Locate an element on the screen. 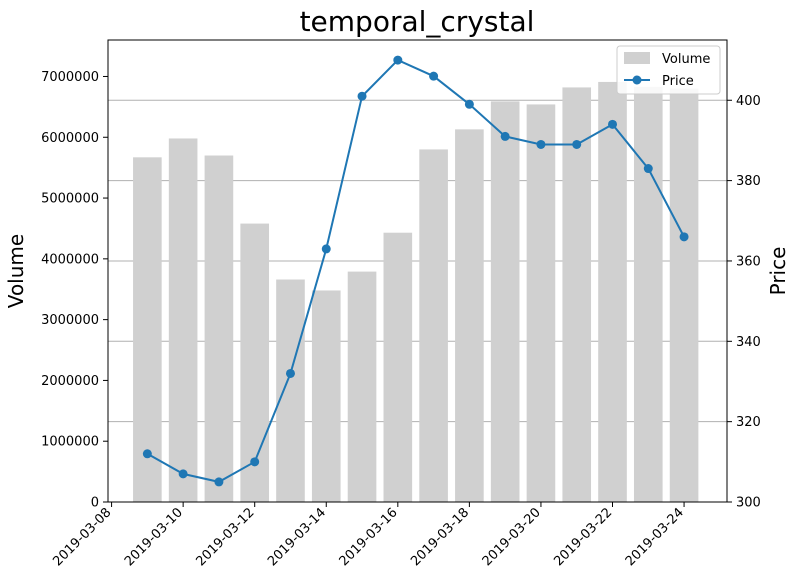 This screenshot has width=798, height=588. x-tick-label: 2019-03-22 is located at coordinates (583, 537).